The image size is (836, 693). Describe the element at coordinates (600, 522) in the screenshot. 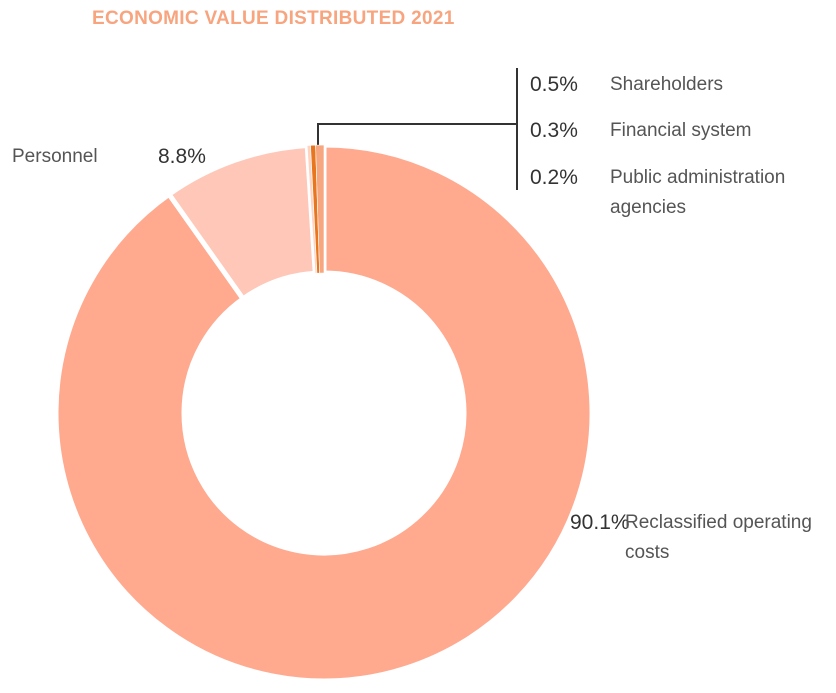

I see `value-label: 90.1%` at that location.